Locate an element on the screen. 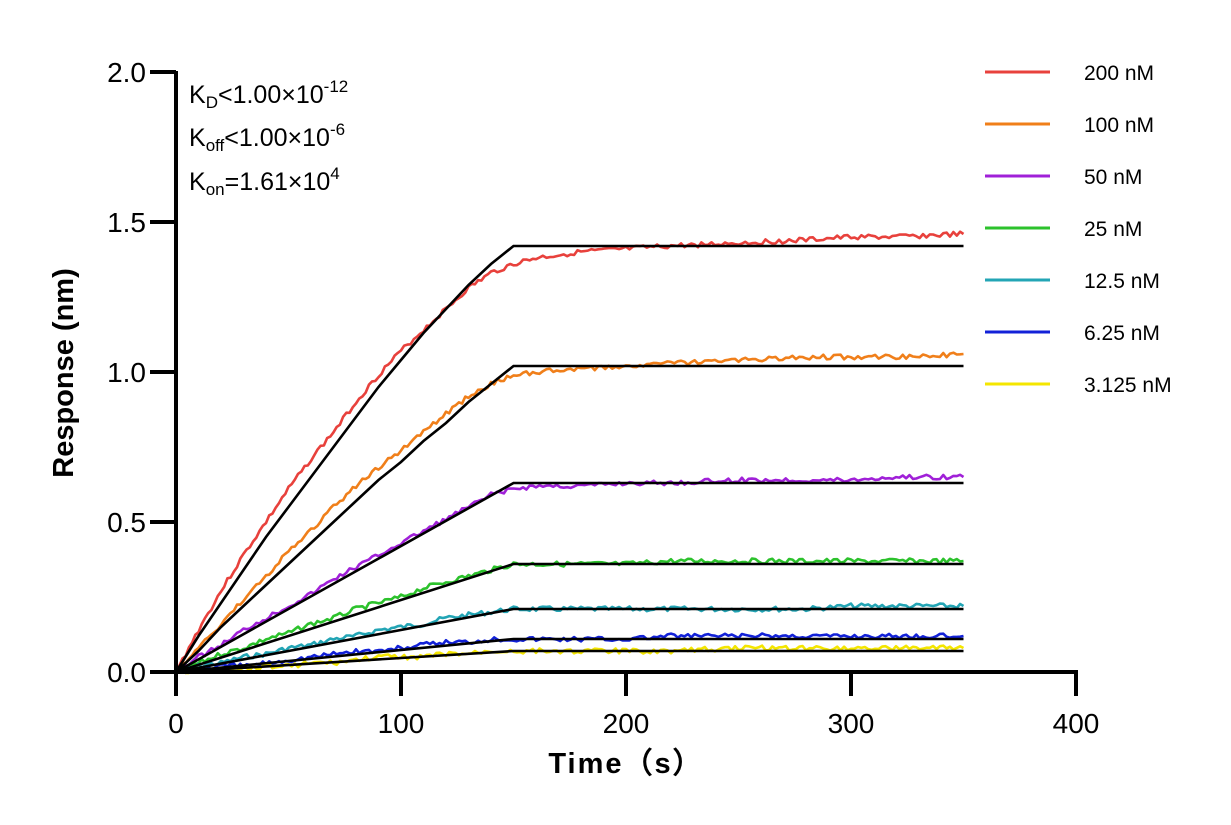 This screenshot has width=1231, height=825. y-tick-label: 0.5 is located at coordinates (126, 522).